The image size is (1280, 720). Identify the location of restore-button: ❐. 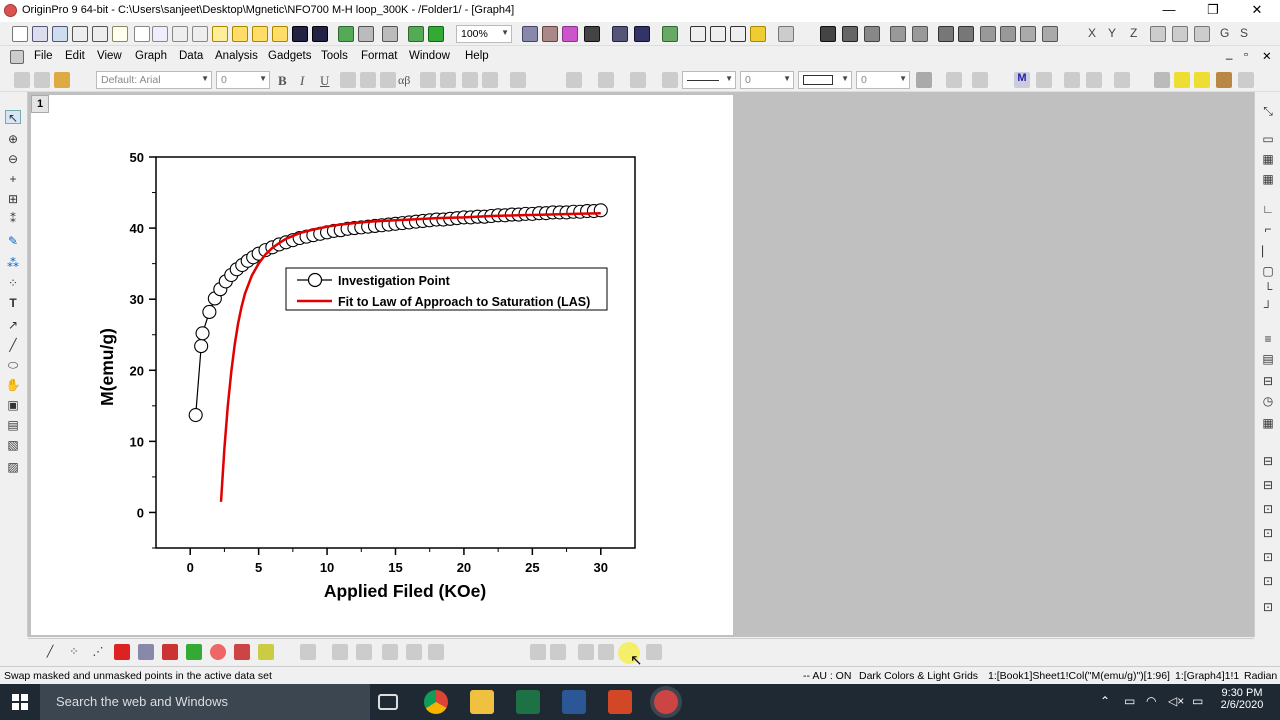
(1213, 9).